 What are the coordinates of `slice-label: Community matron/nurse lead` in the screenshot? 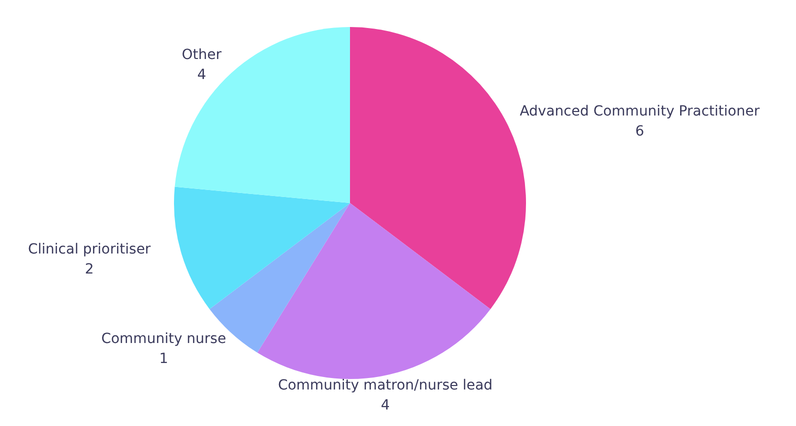 It's located at (385, 386).